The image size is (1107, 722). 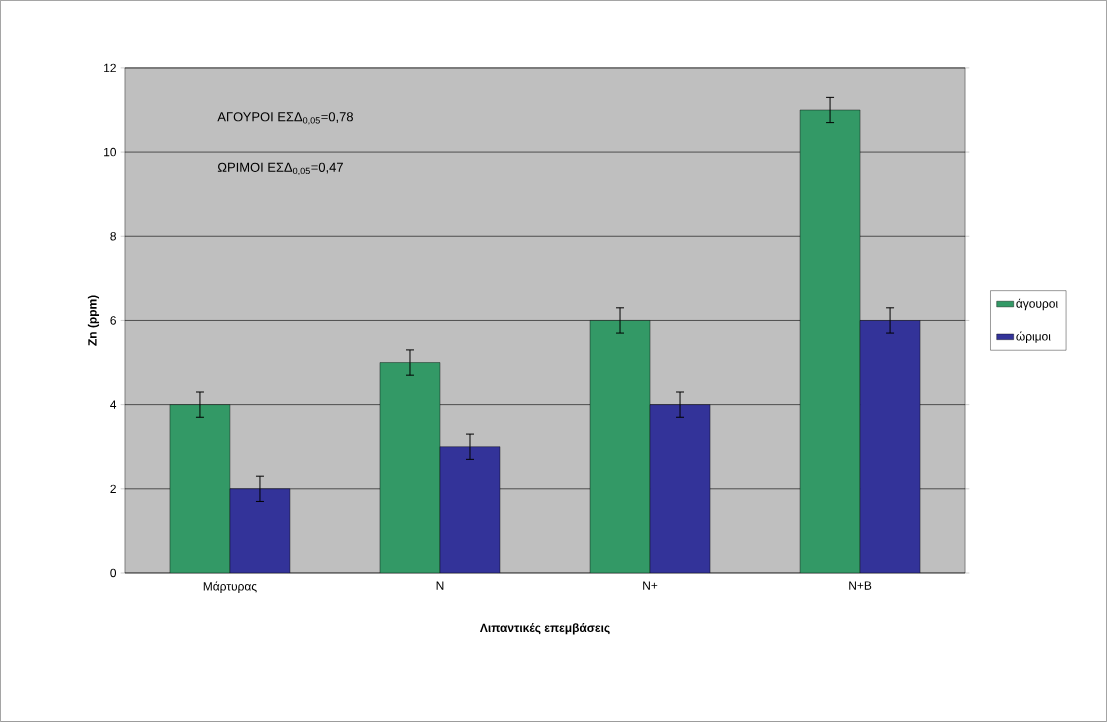 I want to click on x-tick-label: Μάρτυρας, so click(x=230, y=587).